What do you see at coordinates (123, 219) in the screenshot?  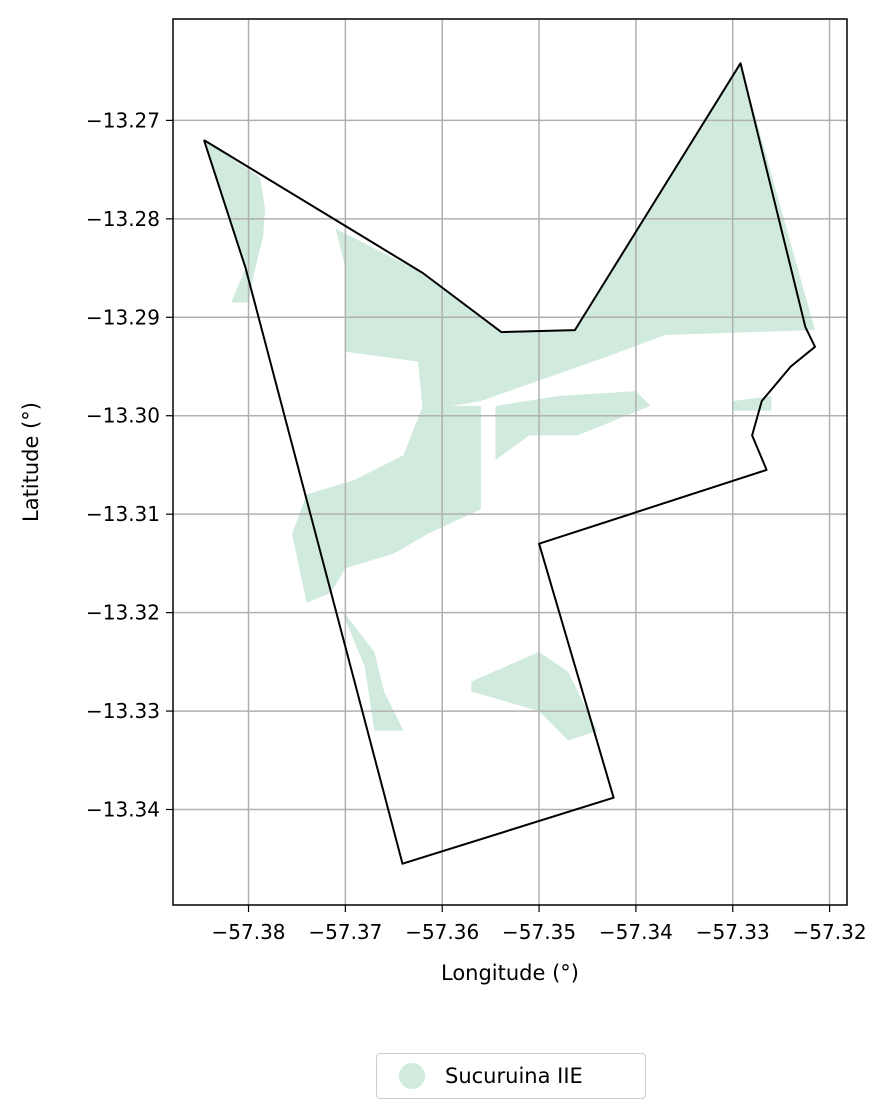 I see `y-tick-label: −13.28` at bounding box center [123, 219].